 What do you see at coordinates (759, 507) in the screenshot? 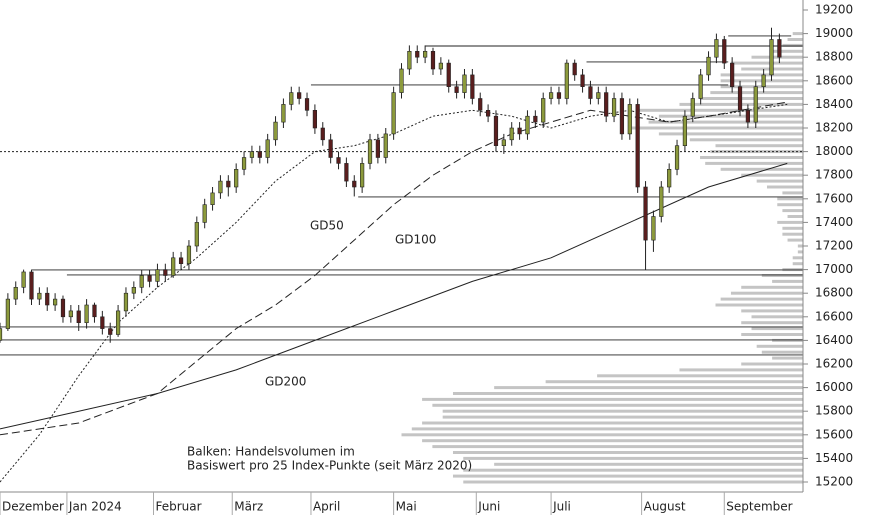
I see `x-tick-label: September` at bounding box center [759, 507].